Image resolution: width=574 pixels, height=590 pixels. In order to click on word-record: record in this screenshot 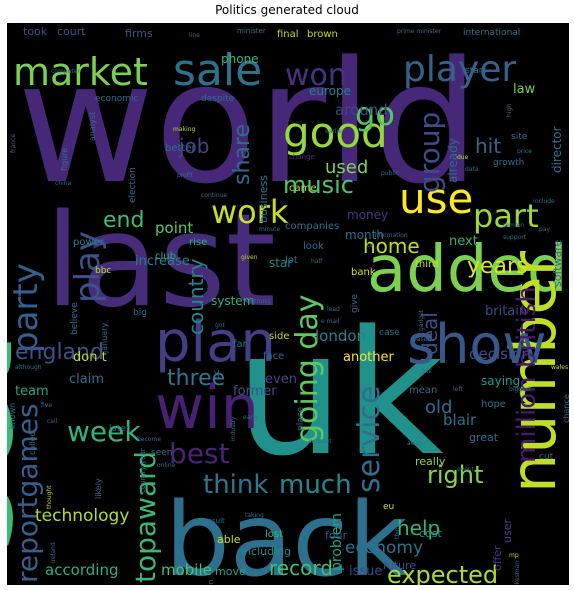, I will do `click(301, 568)`.